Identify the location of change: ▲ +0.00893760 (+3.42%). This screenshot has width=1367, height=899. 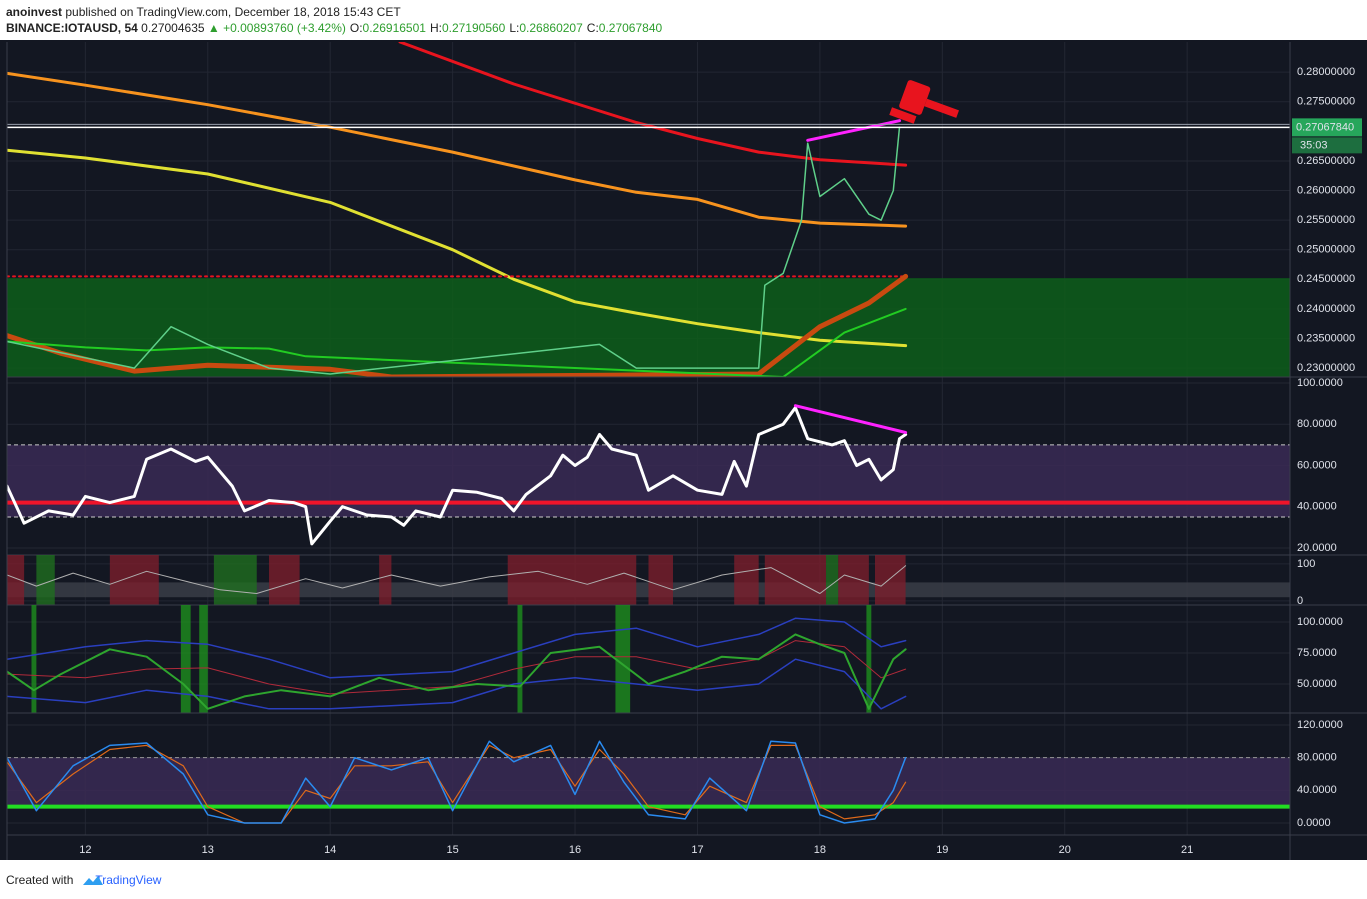
(276, 28).